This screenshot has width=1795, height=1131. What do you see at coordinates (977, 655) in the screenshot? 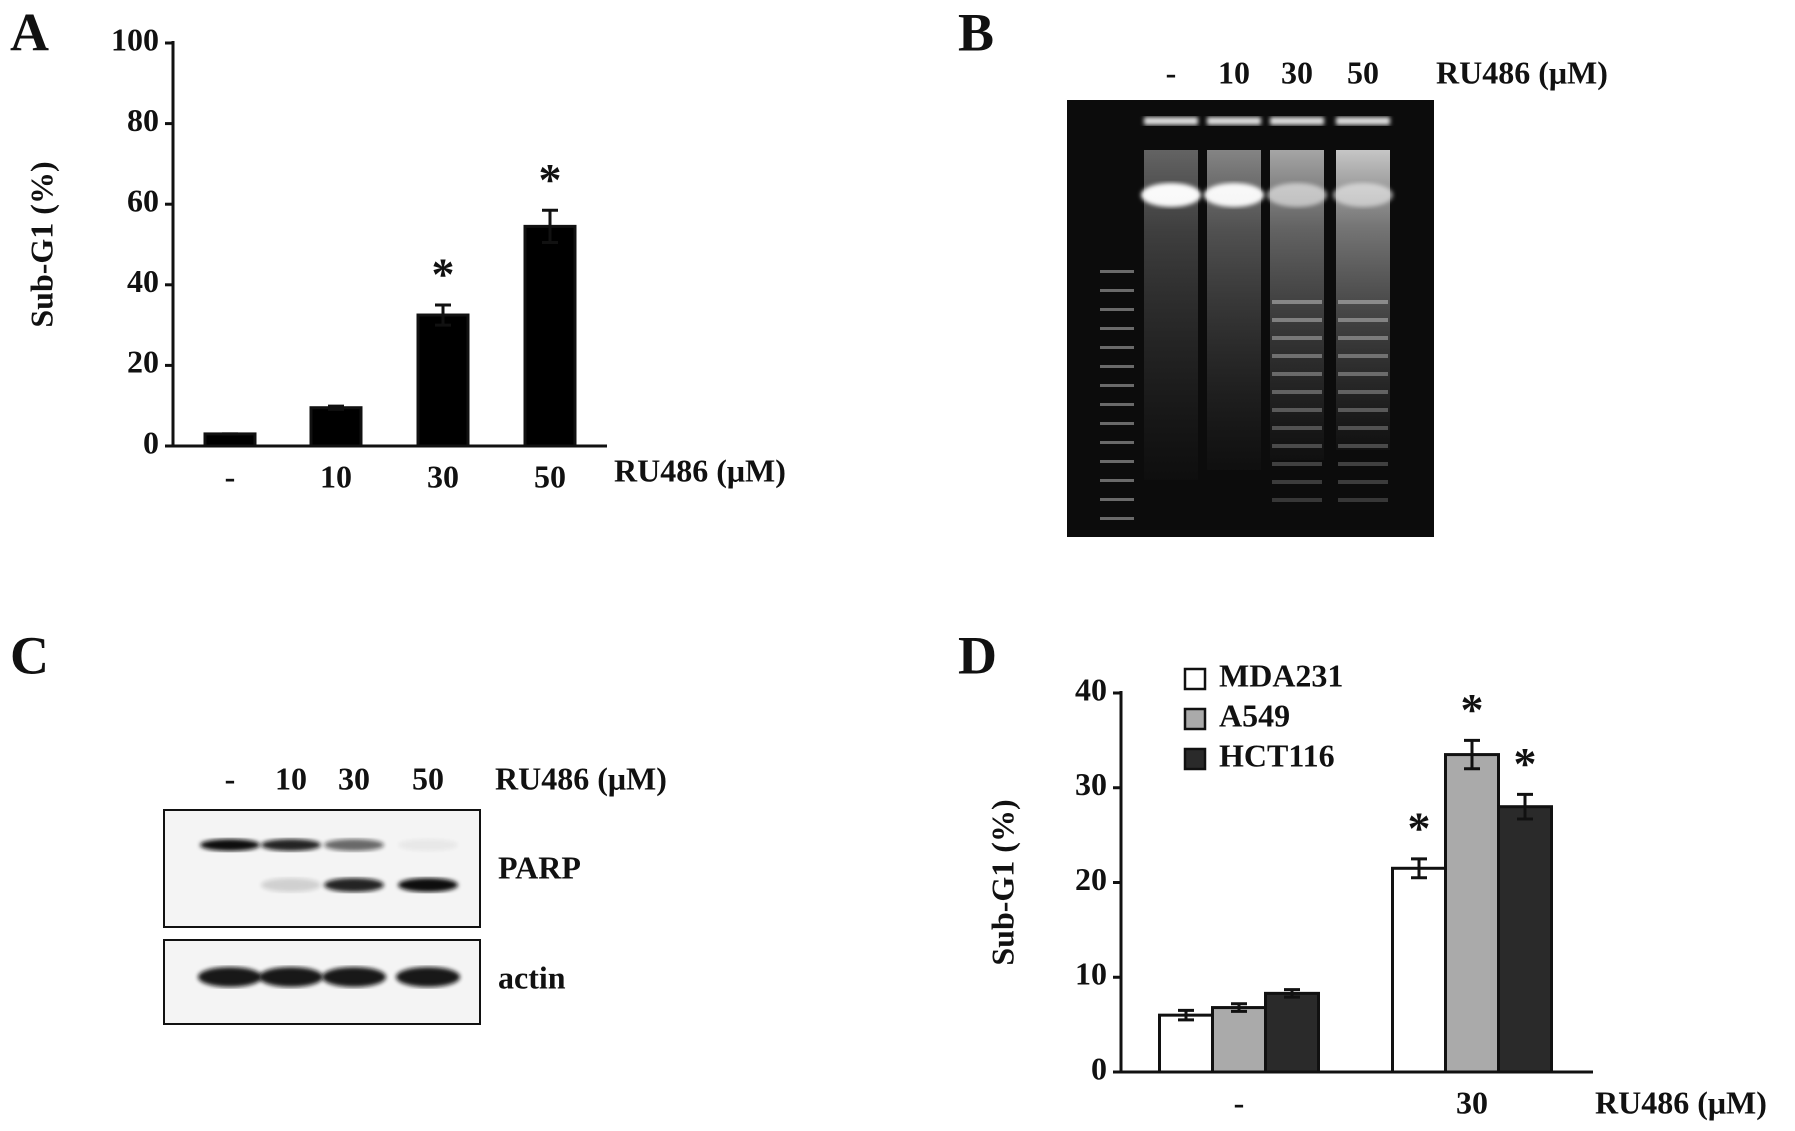
I see `panel-letter: D` at bounding box center [977, 655].